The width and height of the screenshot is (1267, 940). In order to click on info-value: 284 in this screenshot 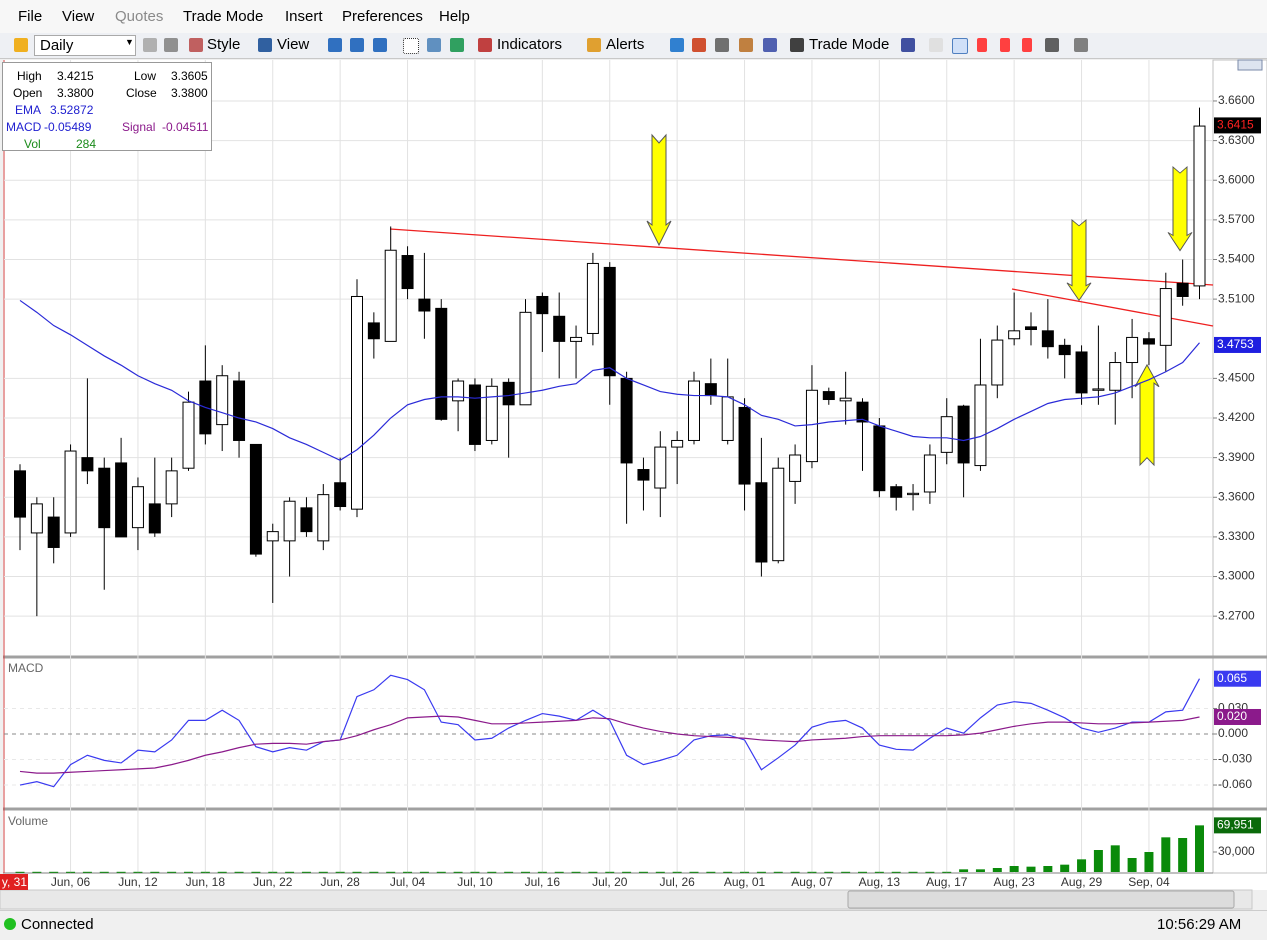, I will do `click(86, 144)`.